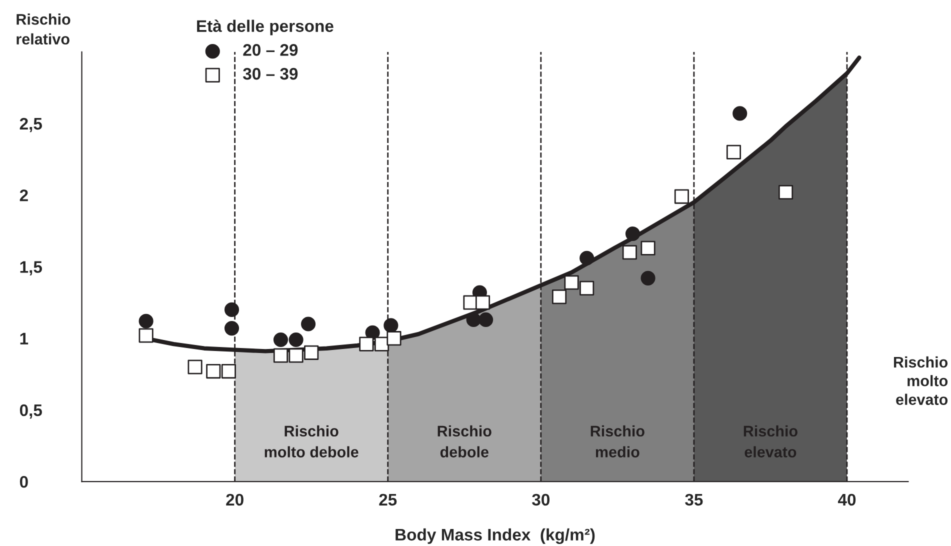 The height and width of the screenshot is (546, 951). Describe the element at coordinates (24, 482) in the screenshot. I see `y-tick-label: 0` at that location.